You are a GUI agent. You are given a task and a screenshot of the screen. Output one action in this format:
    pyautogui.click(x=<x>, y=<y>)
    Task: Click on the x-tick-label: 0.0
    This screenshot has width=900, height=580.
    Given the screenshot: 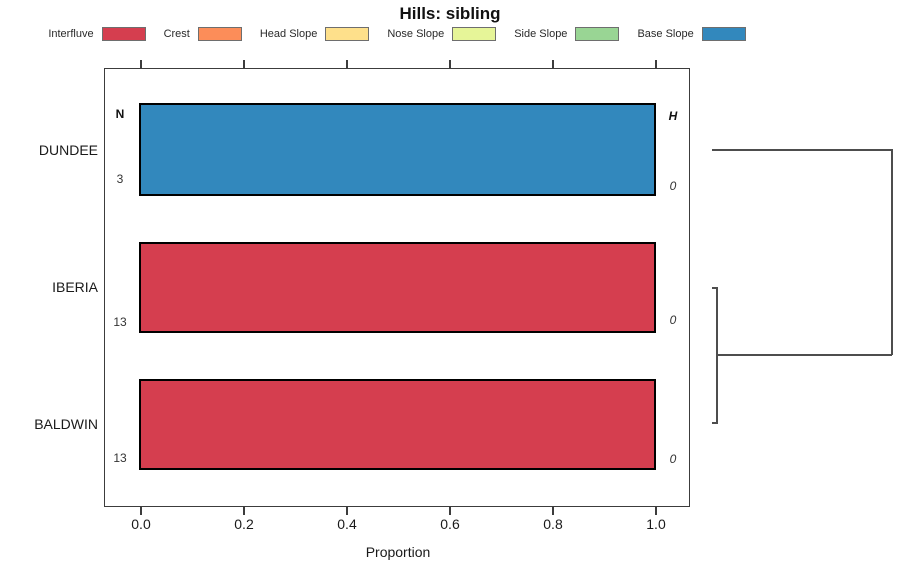 What is the action you would take?
    pyautogui.click(x=141, y=524)
    